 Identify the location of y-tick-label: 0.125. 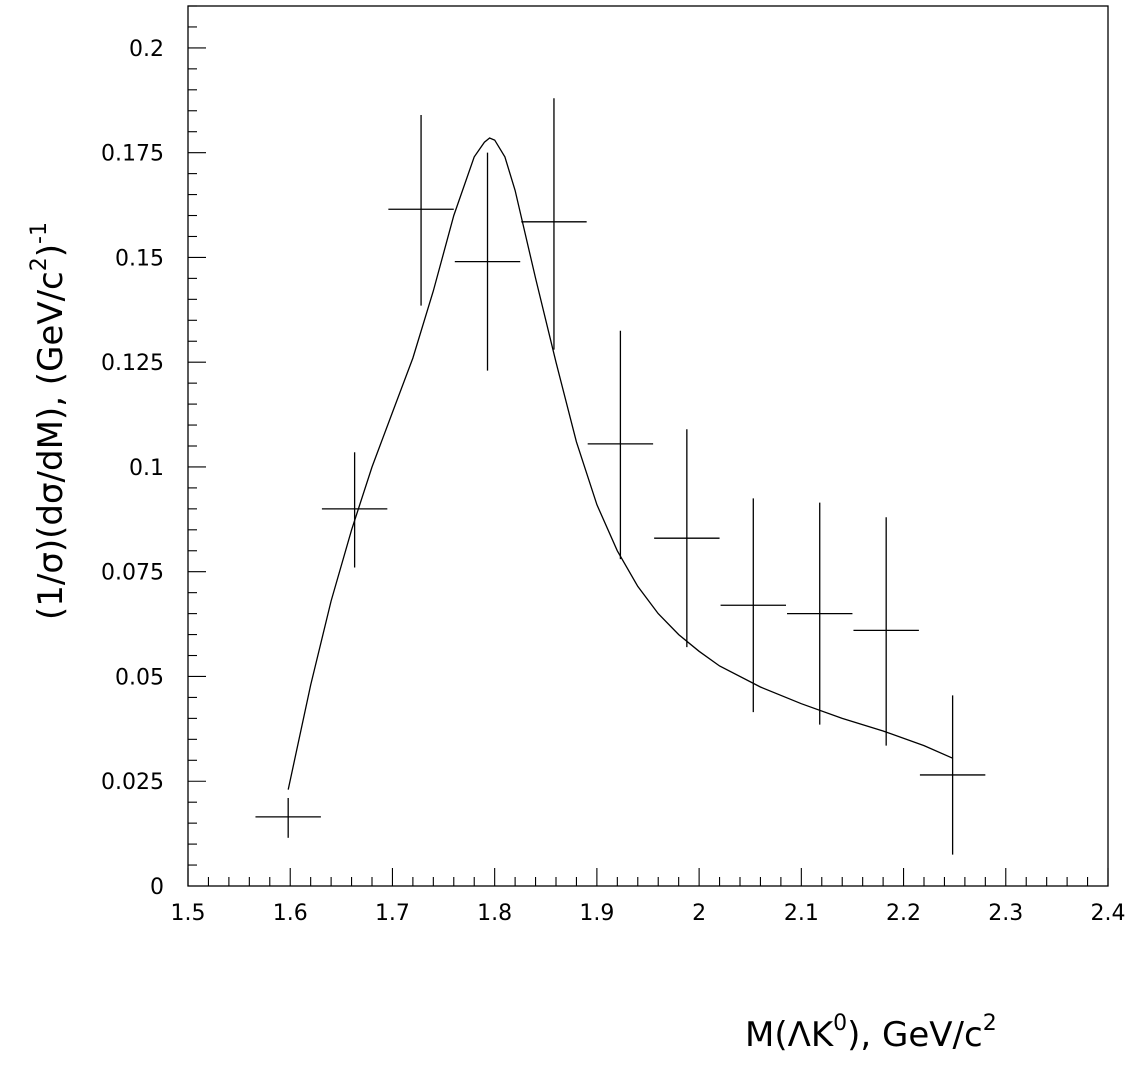
(132, 363).